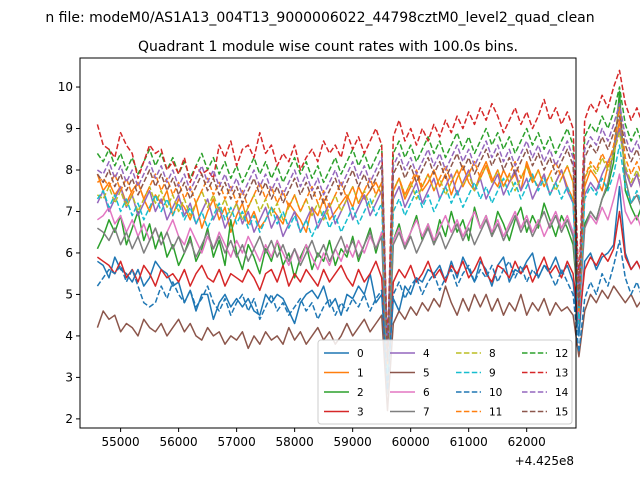 This screenshot has height=480, width=640. What do you see at coordinates (561, 374) in the screenshot?
I see `legend-label-13: 13` at bounding box center [561, 374].